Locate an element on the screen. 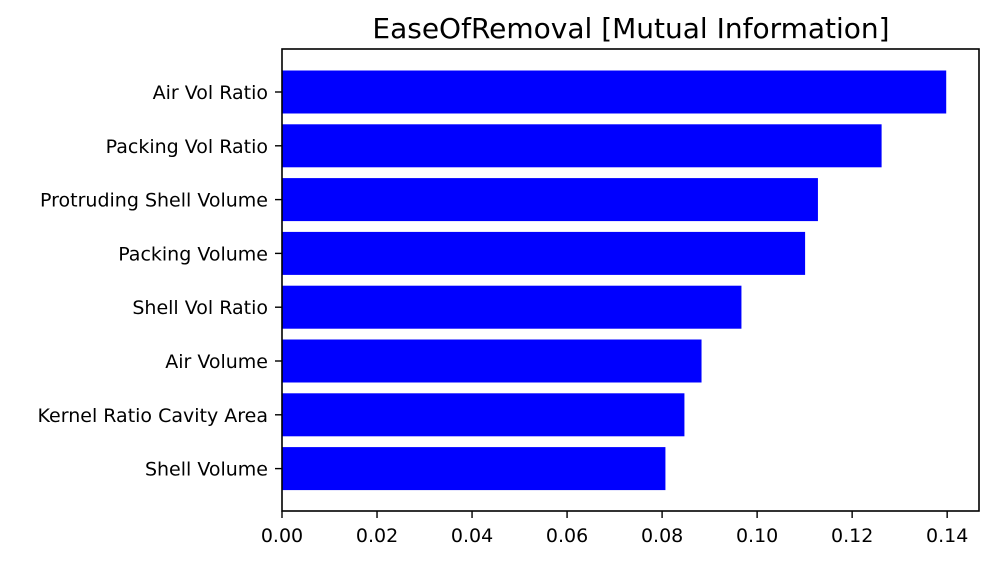  y-tick-label: Packing Vol Ratio is located at coordinates (187, 147).